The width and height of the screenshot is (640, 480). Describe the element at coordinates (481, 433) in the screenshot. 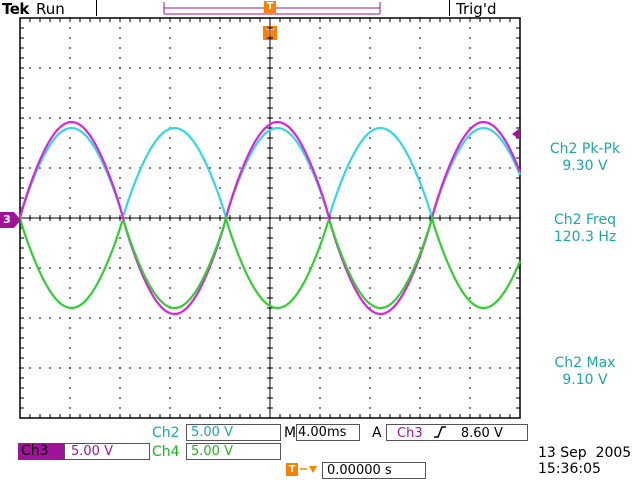

I see `trigger-level: 8.60 V` at that location.